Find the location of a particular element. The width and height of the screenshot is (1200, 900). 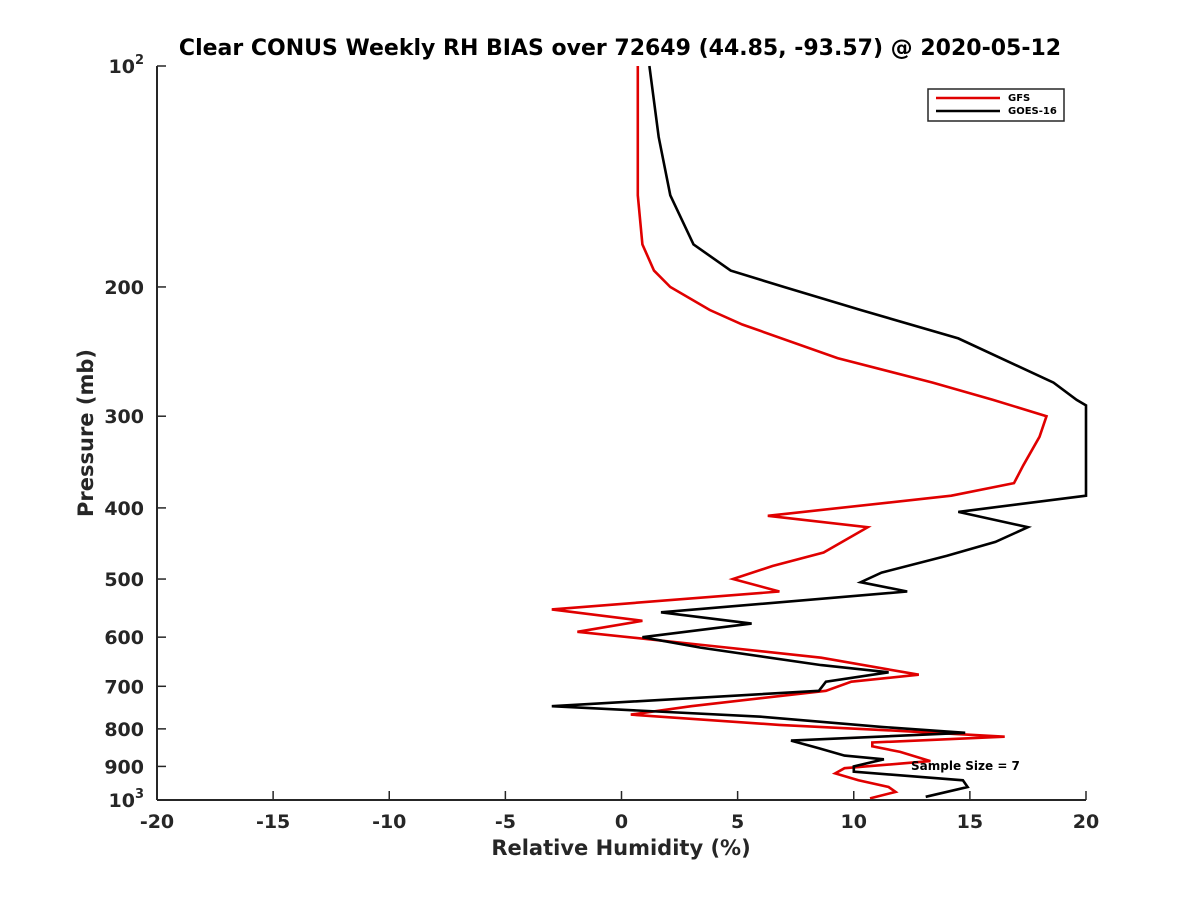

y-tick-label: 300 is located at coordinates (124, 417).